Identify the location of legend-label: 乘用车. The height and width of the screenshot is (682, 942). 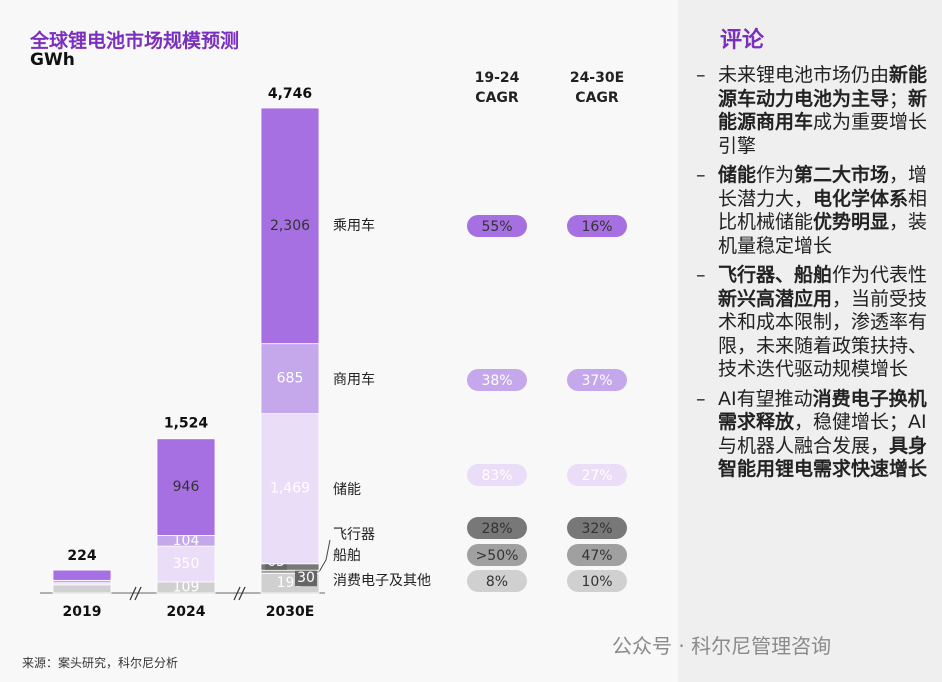
(354, 225).